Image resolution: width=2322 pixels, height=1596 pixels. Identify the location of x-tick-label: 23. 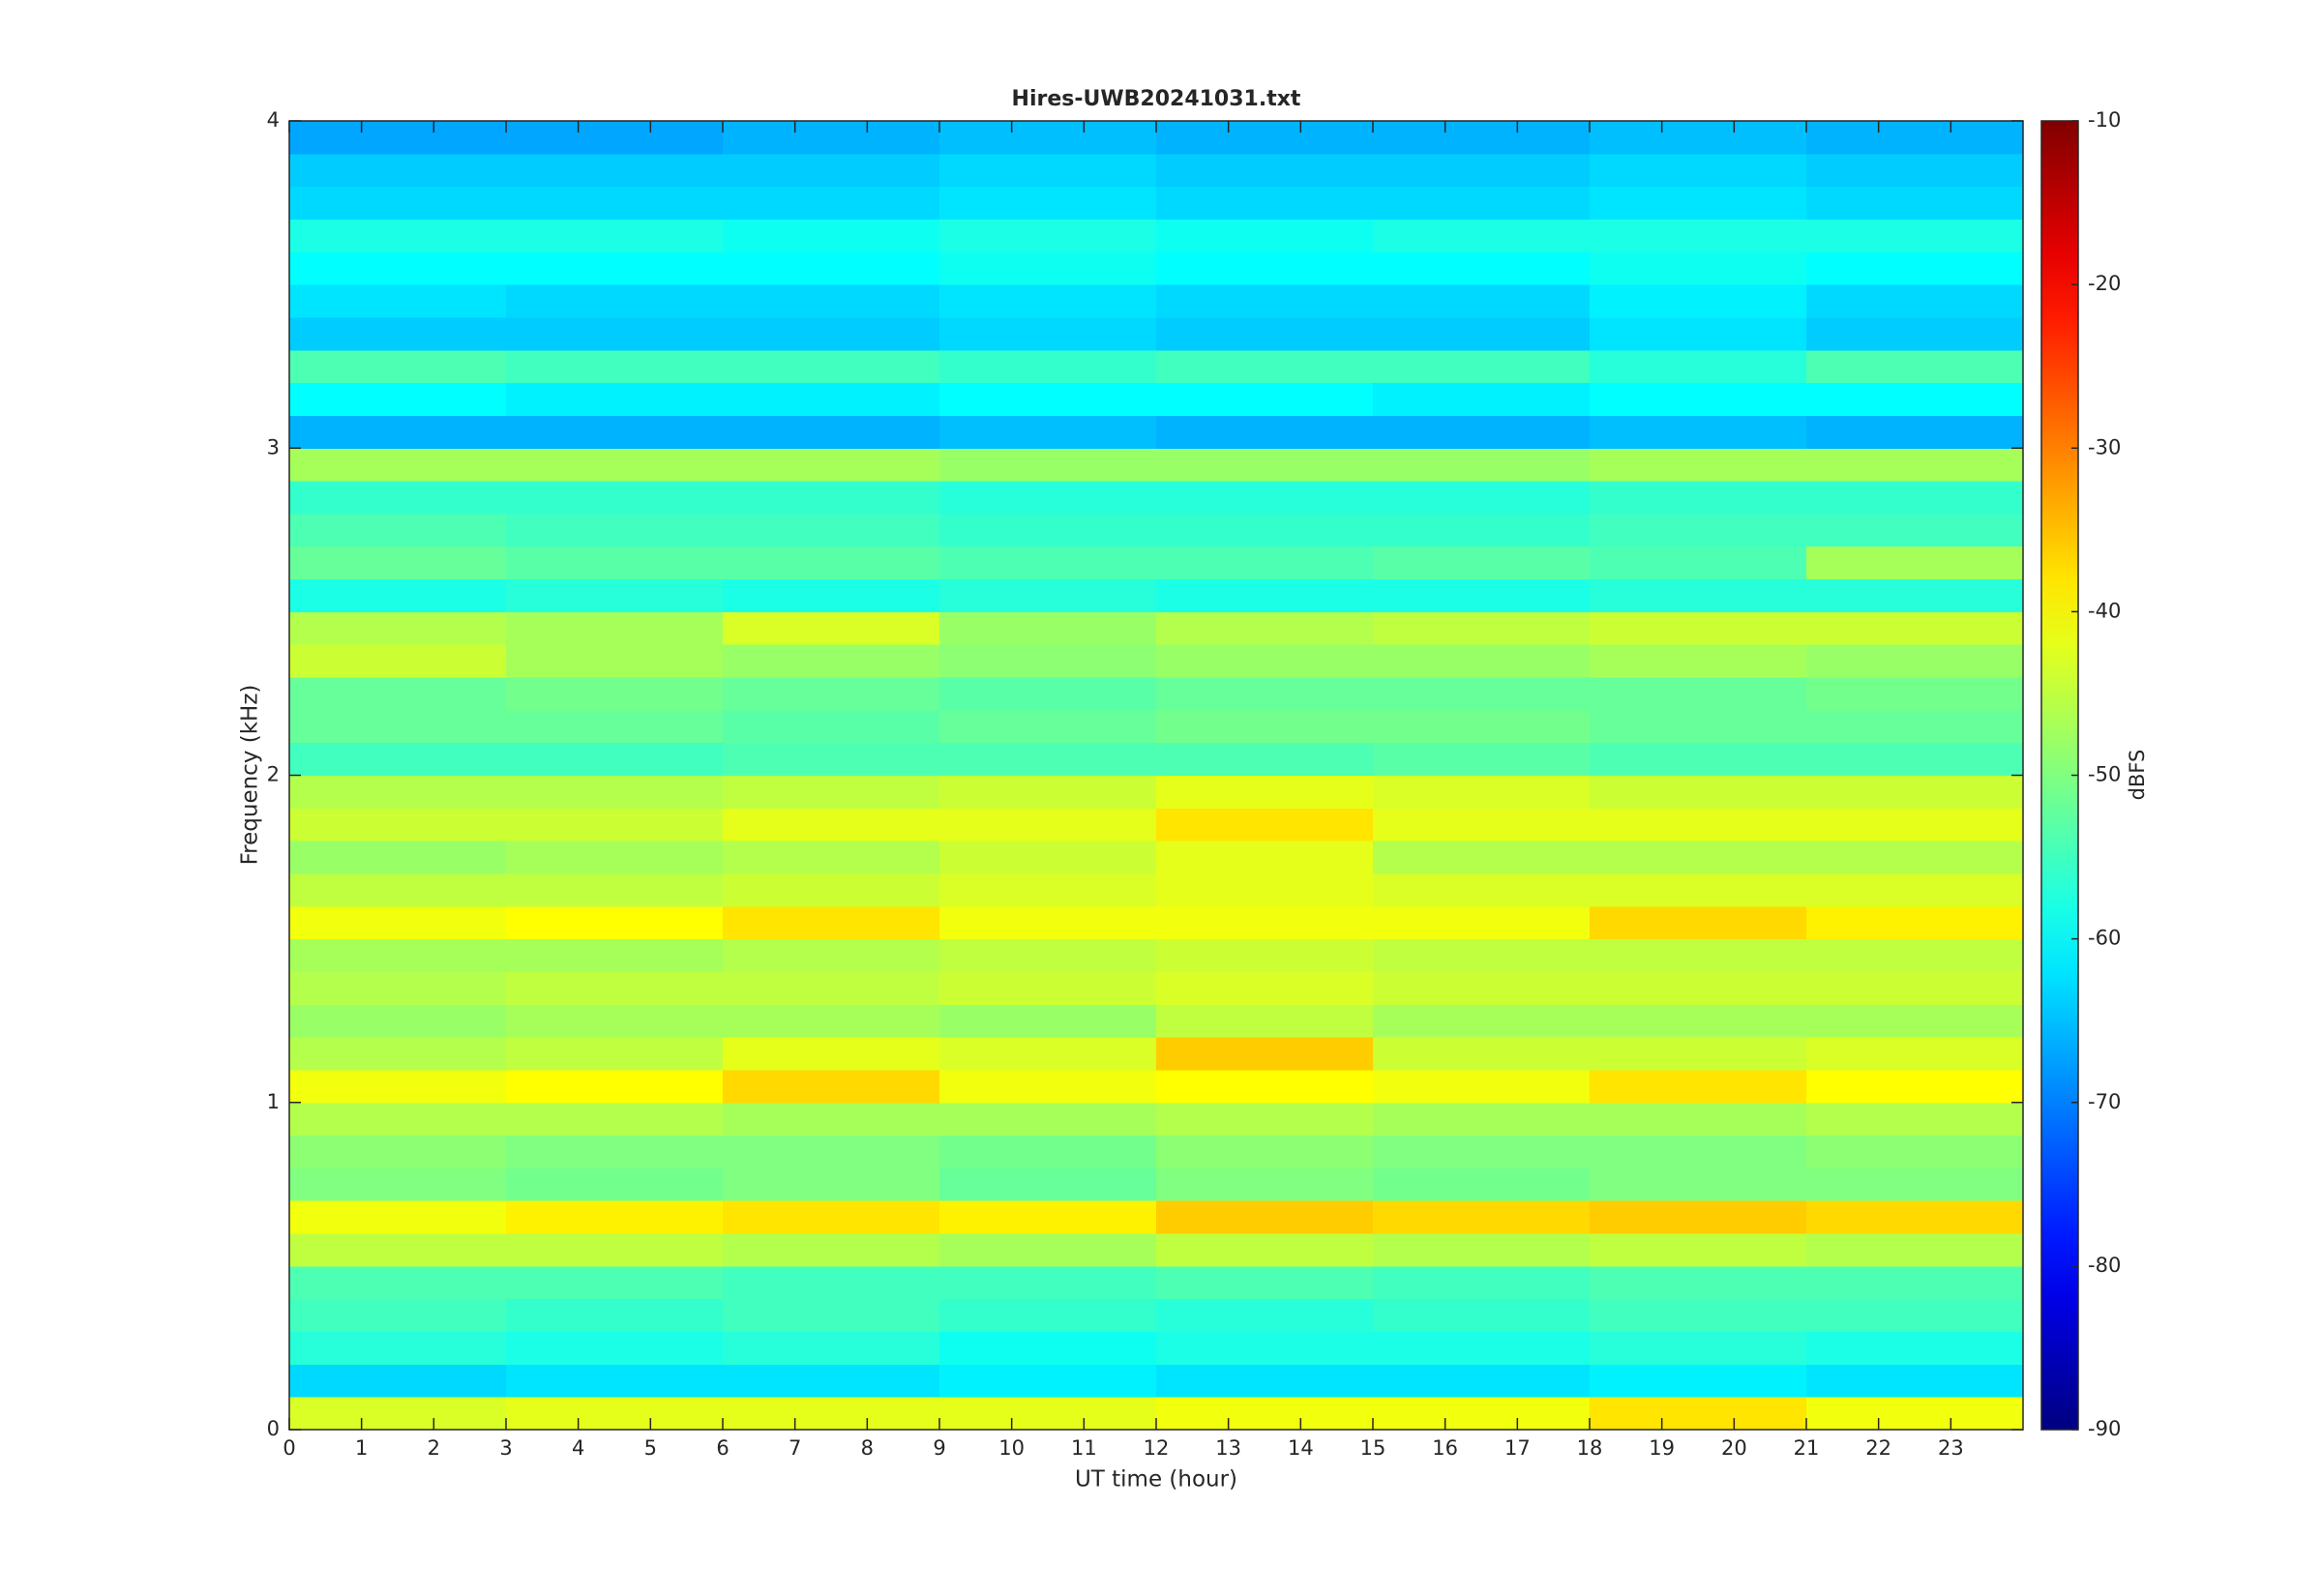
(1951, 1448).